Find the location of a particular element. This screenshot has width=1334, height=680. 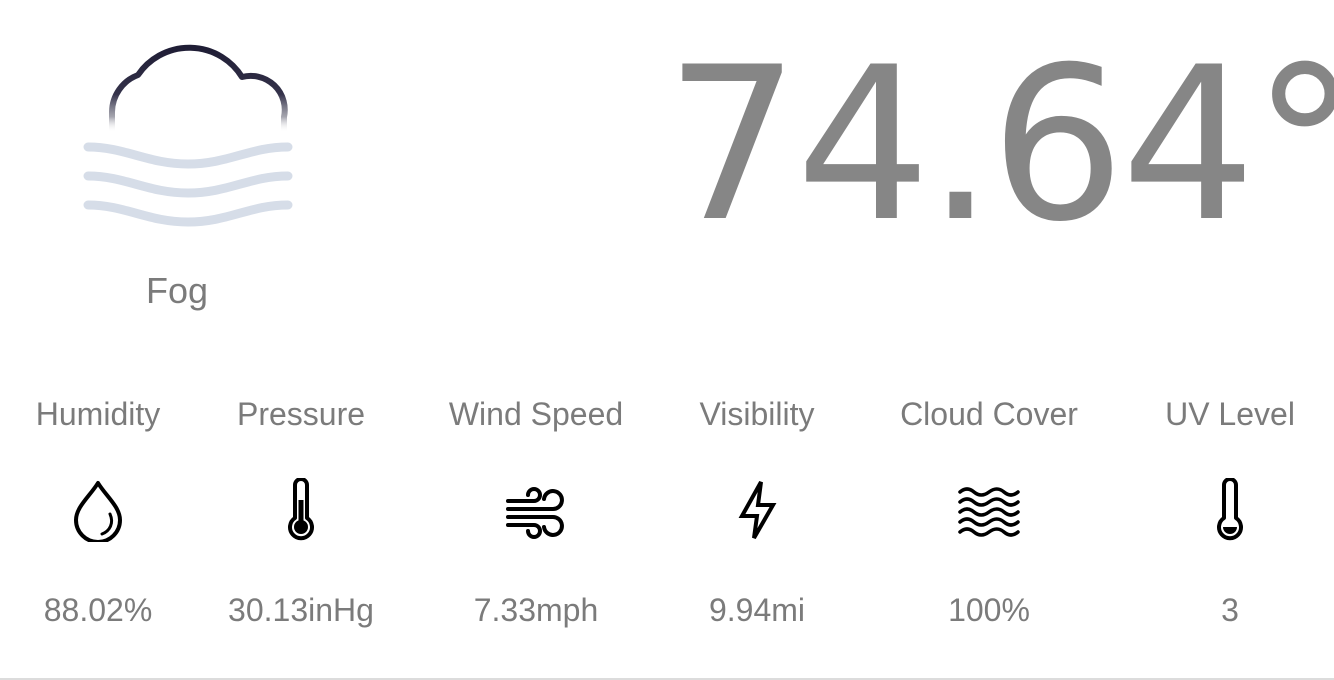

pressure-value: 30.13inHg is located at coordinates (301, 610).